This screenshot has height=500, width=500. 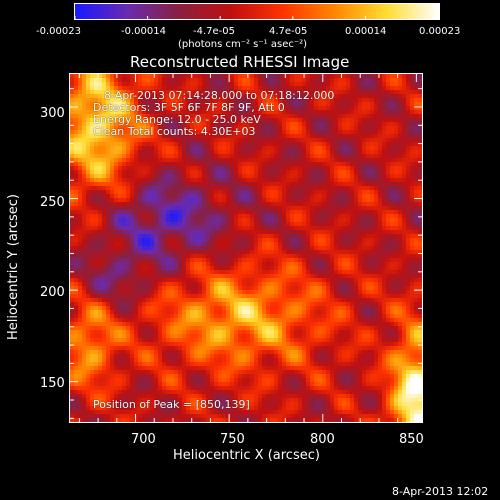 I want to click on y-tick-label: 250, so click(x=52, y=202).